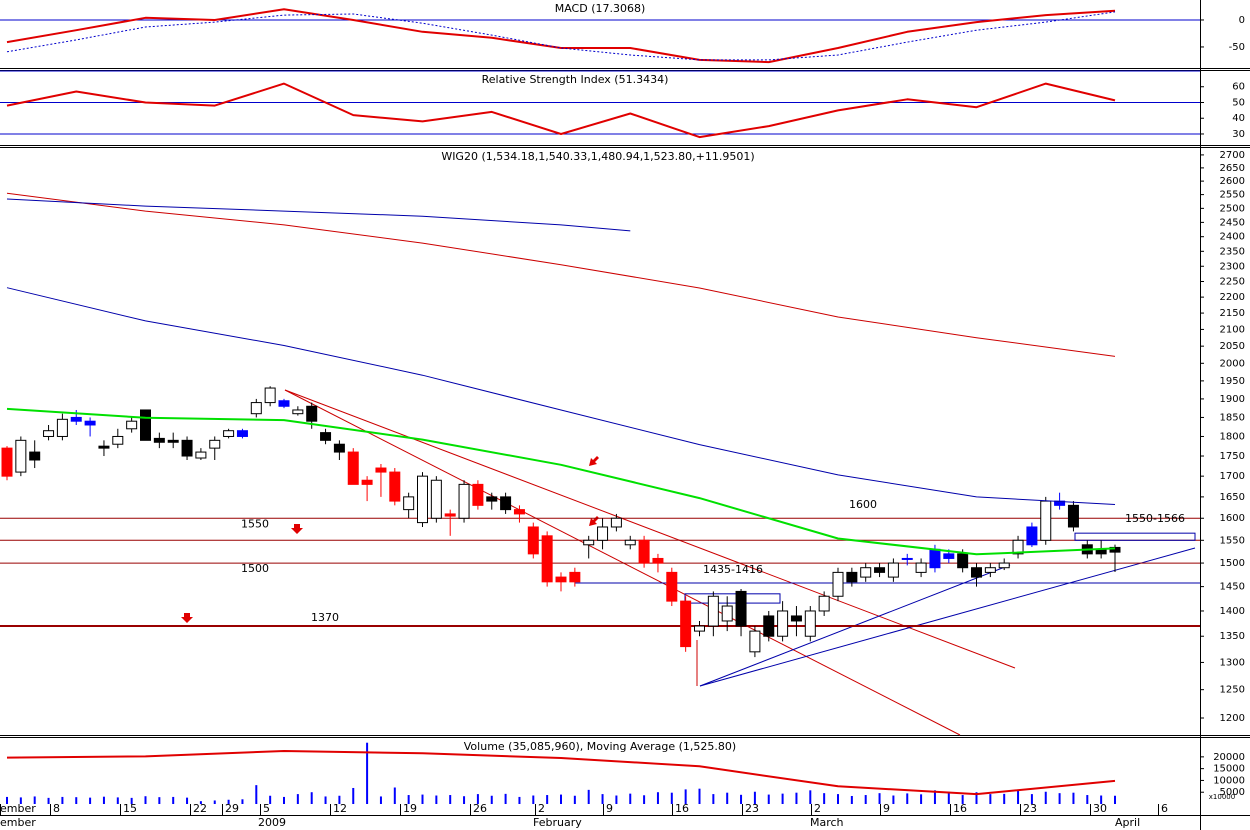 The image size is (1250, 830). Describe the element at coordinates (1232, 497) in the screenshot. I see `y-tick-label: 1650` at that location.